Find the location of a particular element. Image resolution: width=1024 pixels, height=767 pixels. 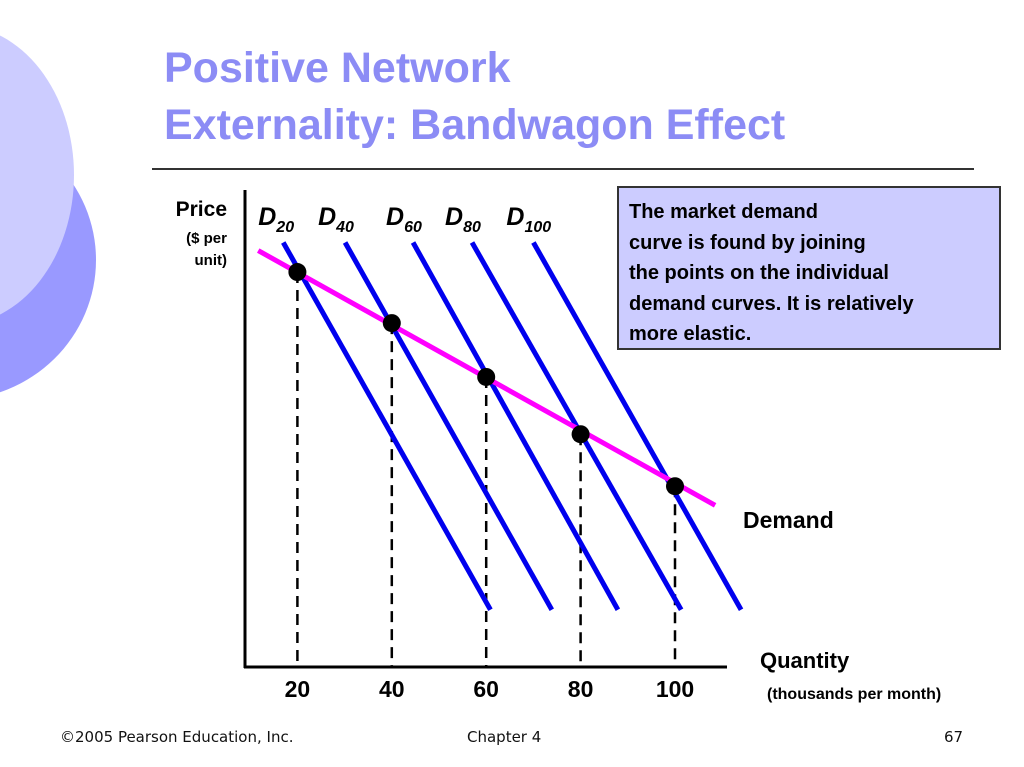

info-line: the points on the individual is located at coordinates (759, 273).